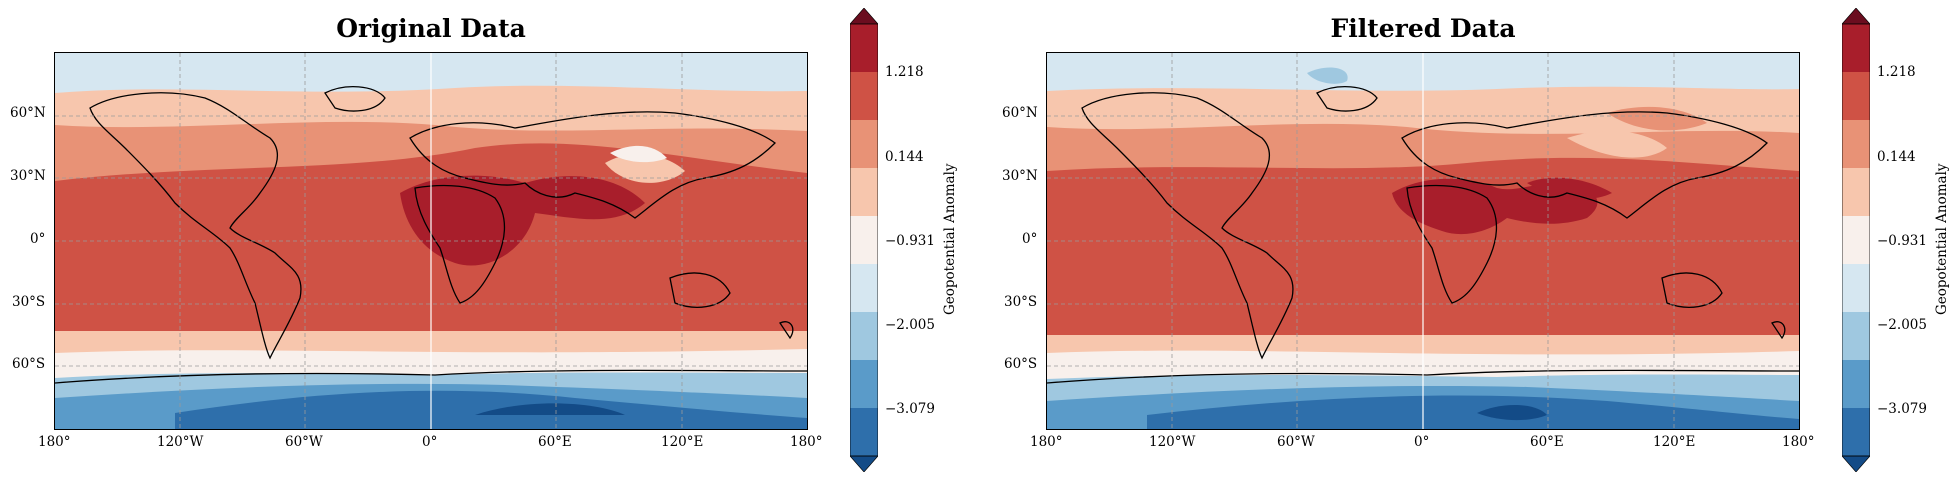  What do you see at coordinates (431, 28) in the screenshot?
I see `panel-title: Original Data` at bounding box center [431, 28].